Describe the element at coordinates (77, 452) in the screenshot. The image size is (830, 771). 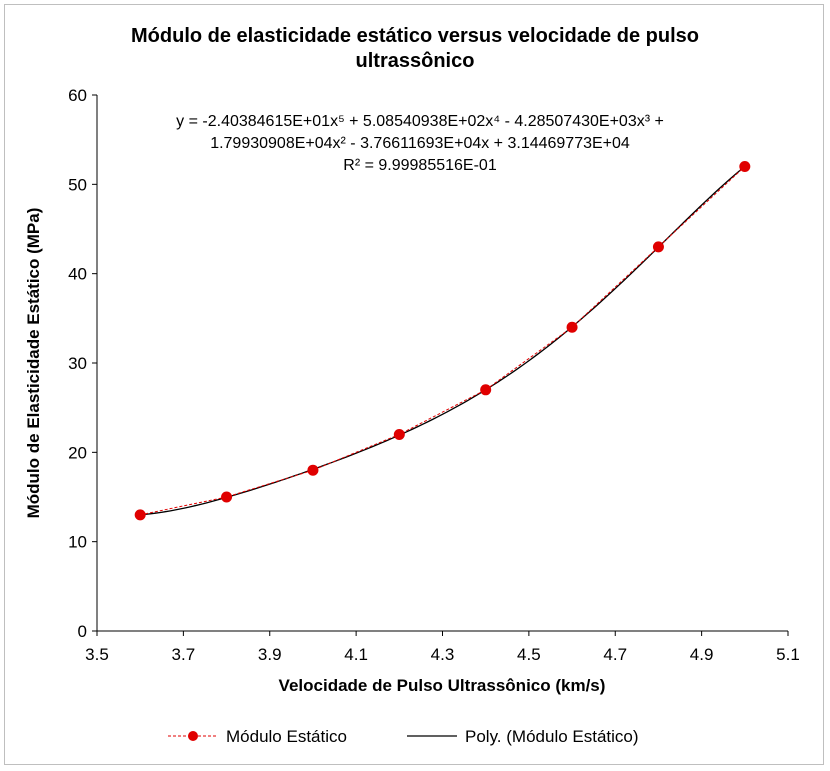
I see `y-tick-label: 20` at that location.